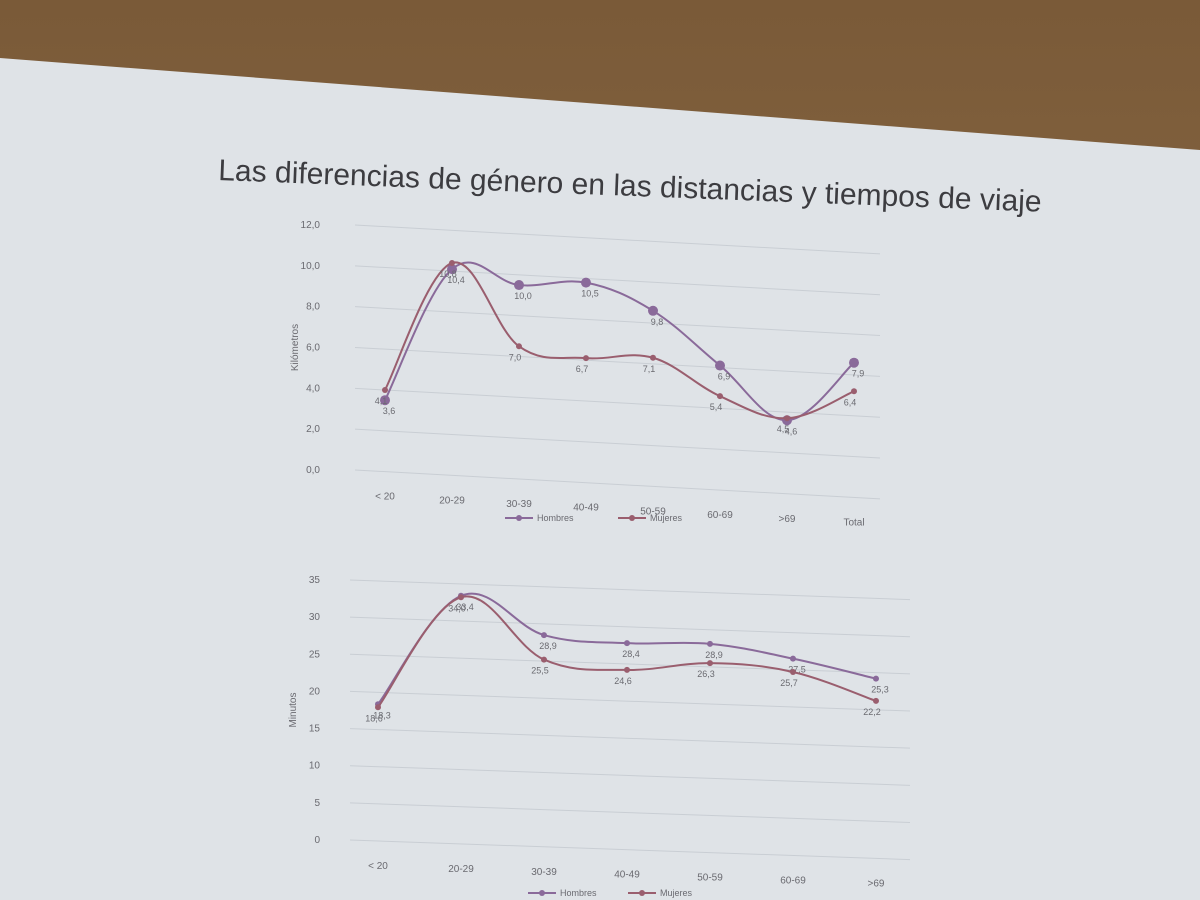 The height and width of the screenshot is (900, 1200). I want to click on data-label: 7,9, so click(858, 374).